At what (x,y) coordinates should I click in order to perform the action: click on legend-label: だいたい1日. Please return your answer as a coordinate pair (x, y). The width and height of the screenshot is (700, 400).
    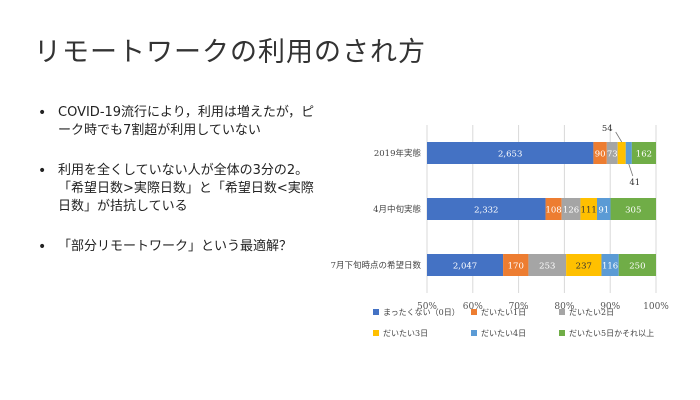
    Looking at the image, I should click on (503, 312).